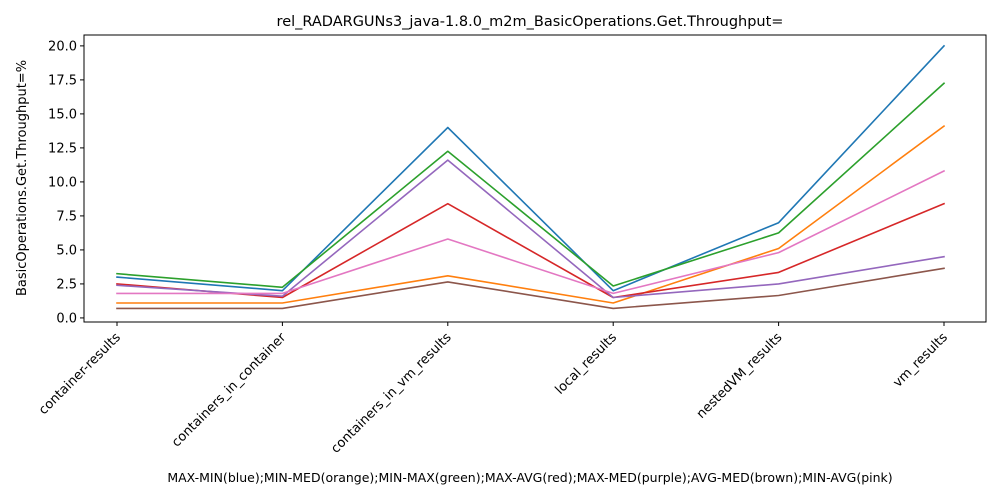 The width and height of the screenshot is (1000, 500). What do you see at coordinates (587, 364) in the screenshot?
I see `x-tick-label: local_results` at bounding box center [587, 364].